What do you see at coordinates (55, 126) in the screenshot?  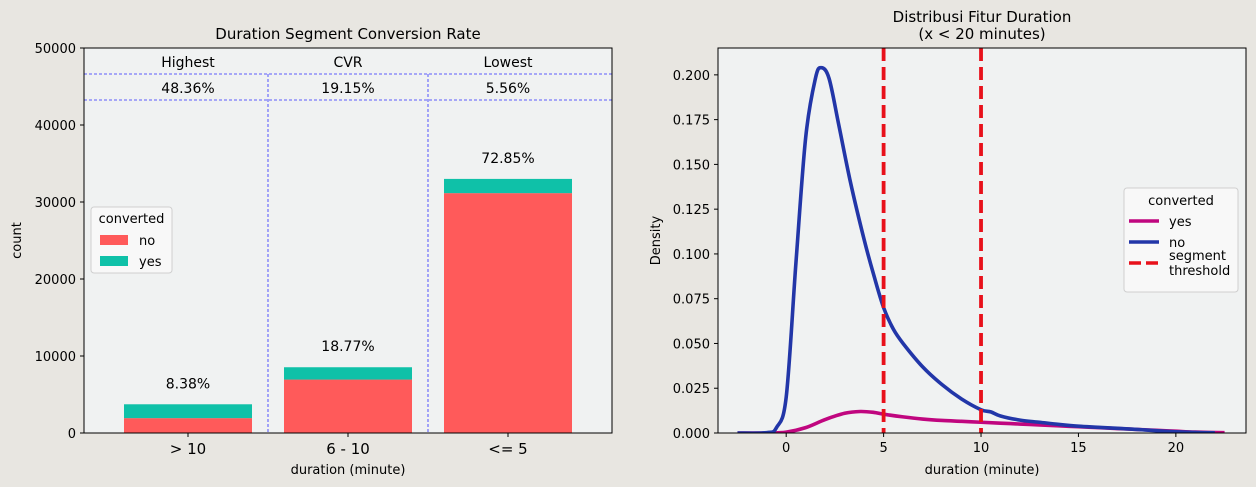 I see `y-tick-label: 40000` at bounding box center [55, 126].